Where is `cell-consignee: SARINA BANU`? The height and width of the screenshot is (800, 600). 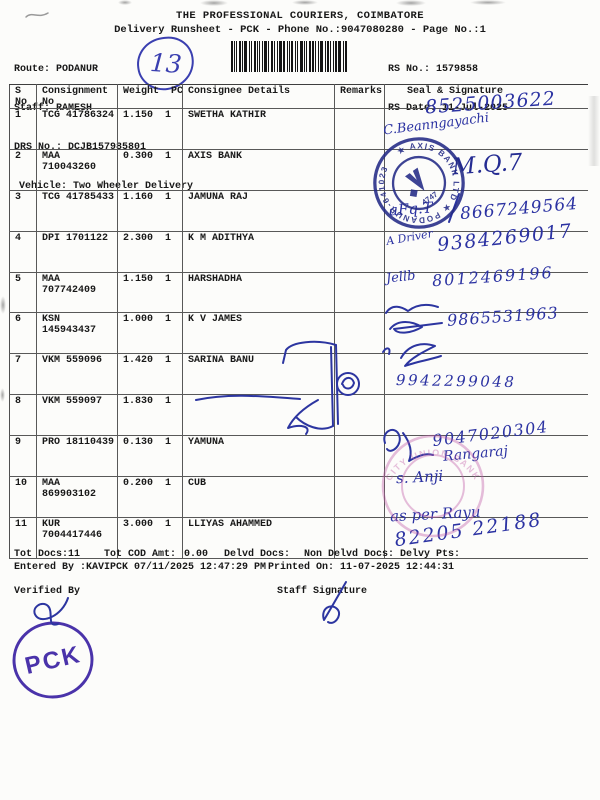
cell-consignee: SARINA BANU is located at coordinates (258, 374).